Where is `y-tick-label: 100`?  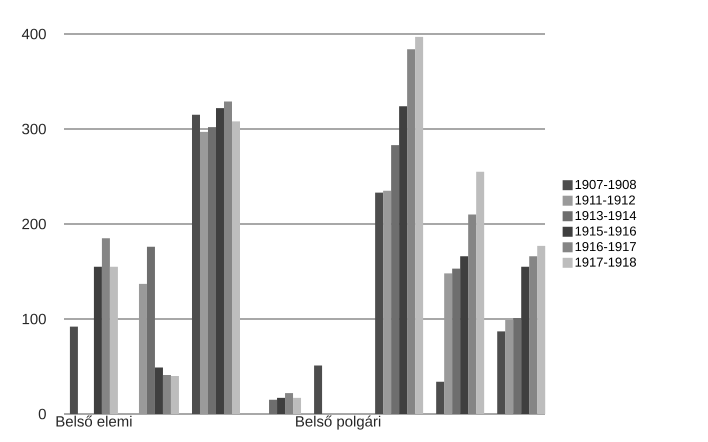
y-tick-label: 100 is located at coordinates (34, 319).